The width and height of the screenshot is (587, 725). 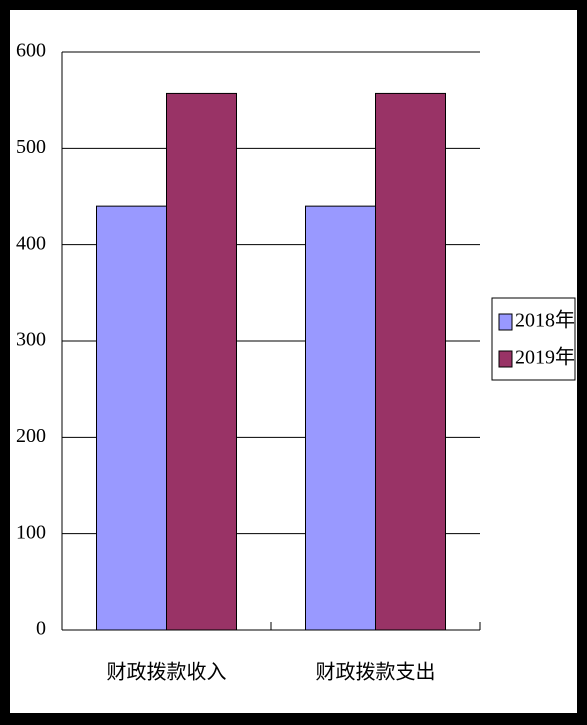 What do you see at coordinates (31, 340) in the screenshot?
I see `y-tick-label: 300` at bounding box center [31, 340].